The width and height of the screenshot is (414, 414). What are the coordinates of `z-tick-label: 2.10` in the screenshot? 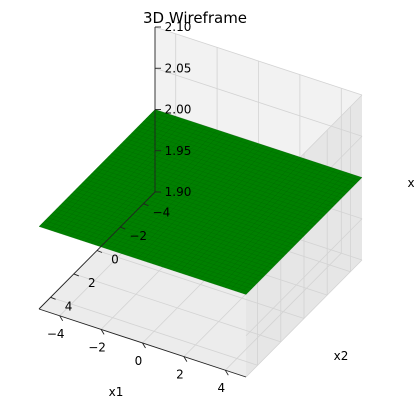 It's located at (178, 27).